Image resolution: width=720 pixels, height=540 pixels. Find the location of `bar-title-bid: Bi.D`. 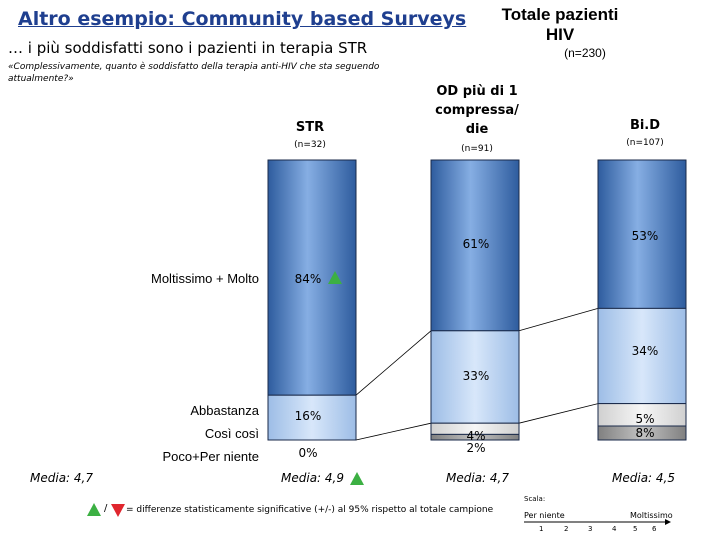

bar-title-bid: Bi.D is located at coordinates (645, 125).